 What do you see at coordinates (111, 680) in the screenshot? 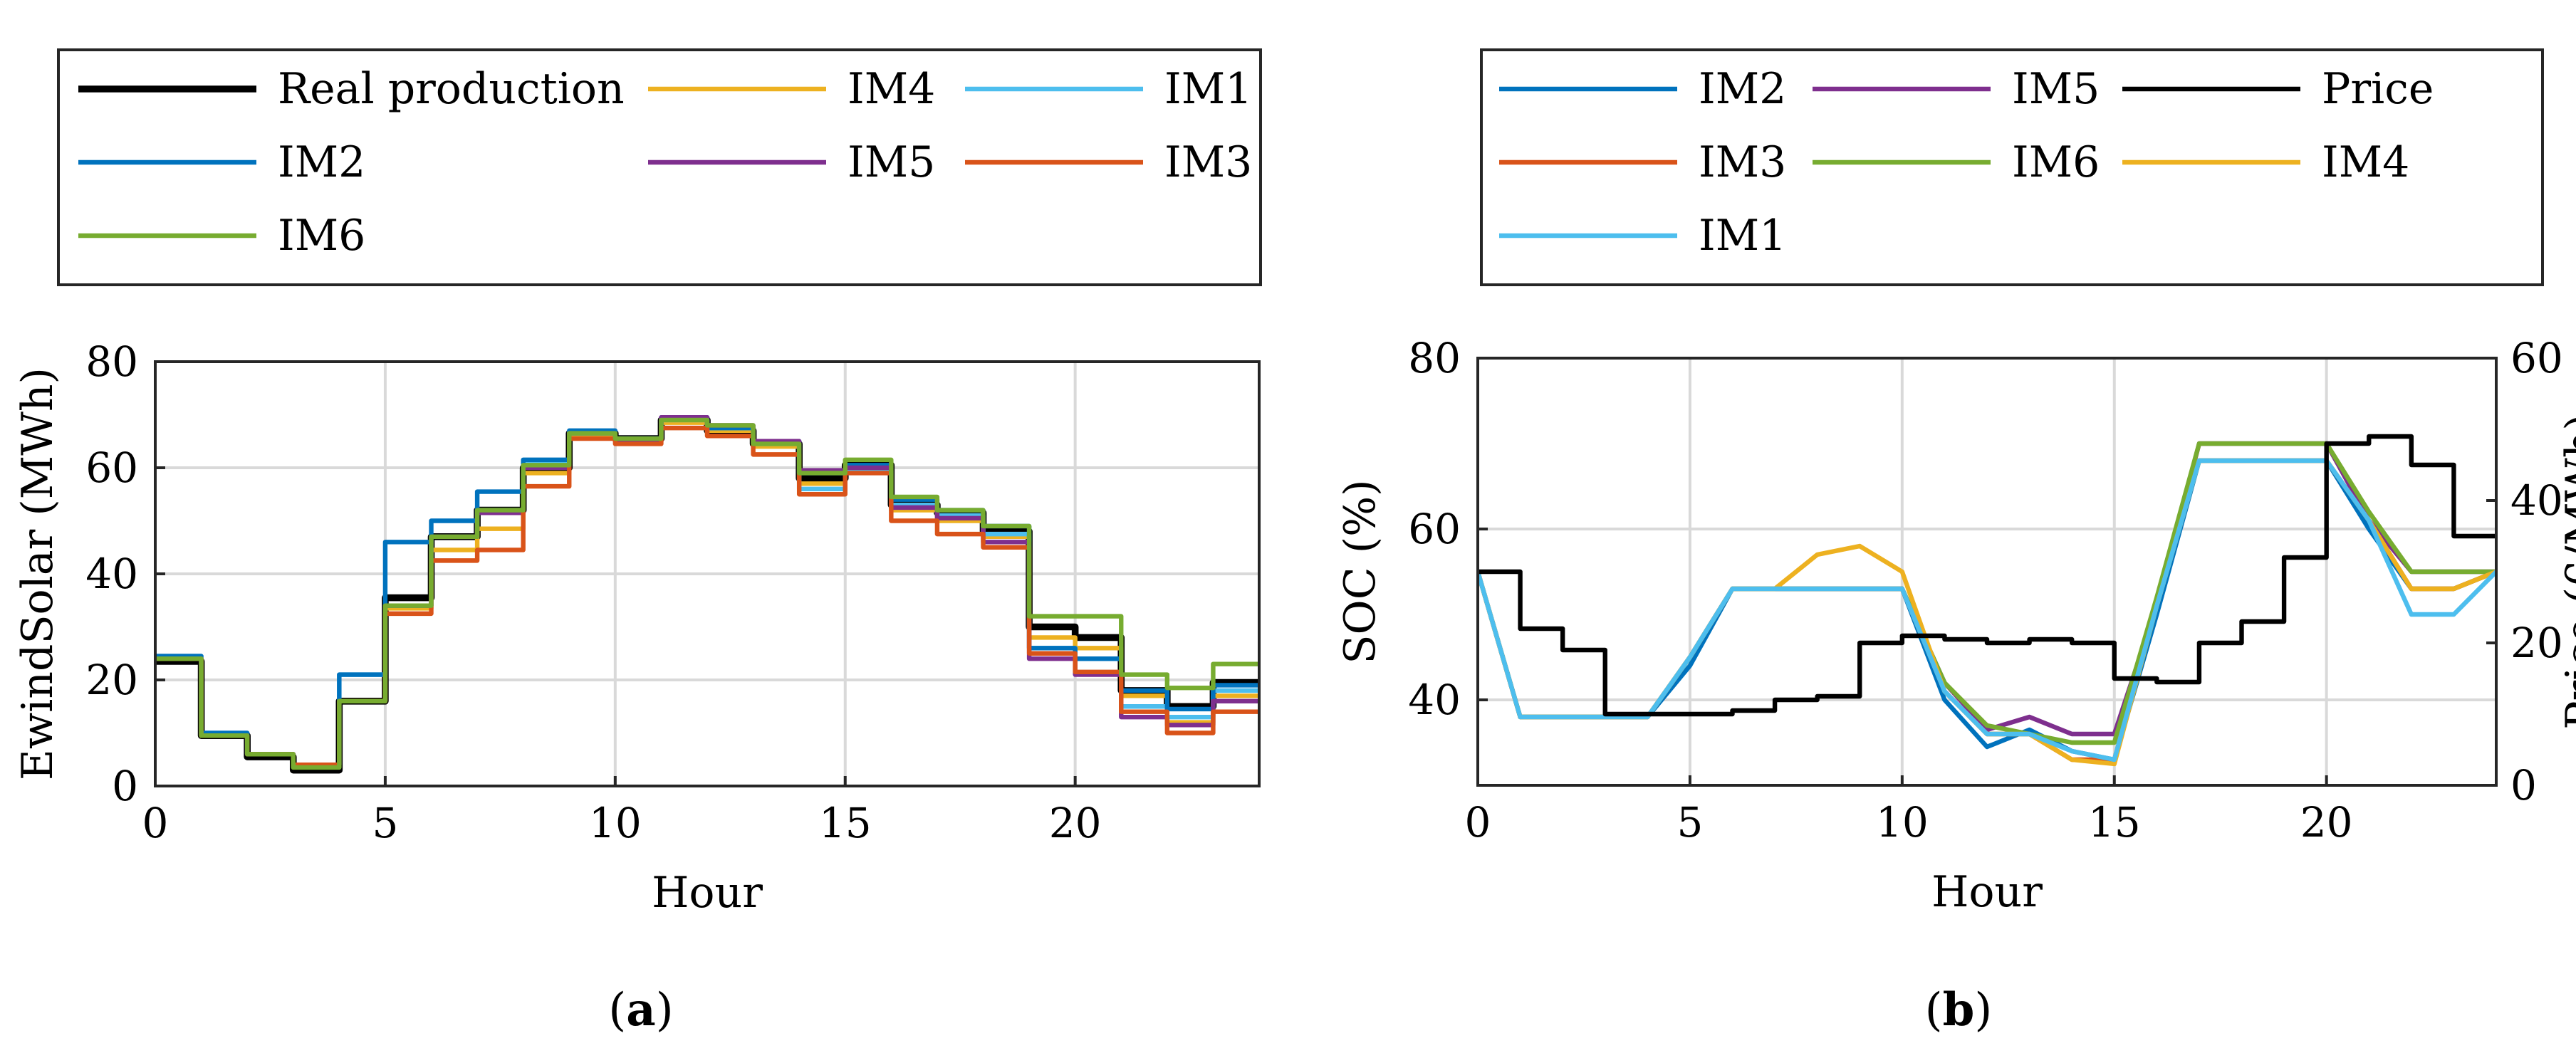
I see `y-tick-label: 20` at bounding box center [111, 680].